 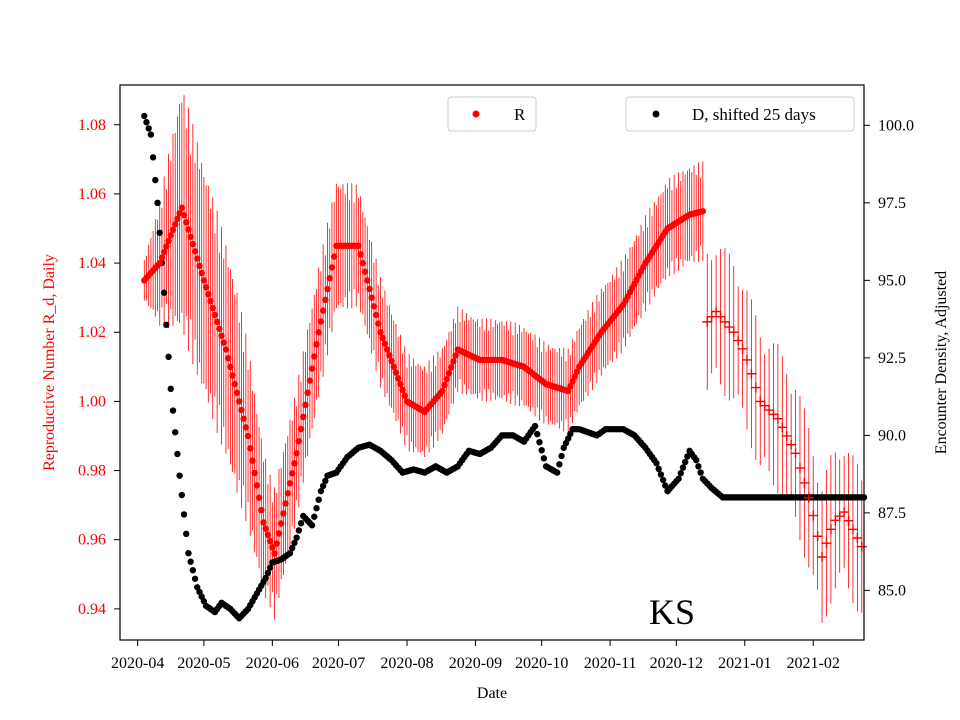 What do you see at coordinates (92, 263) in the screenshot?
I see `left-y-tick-label: 1.04` at bounding box center [92, 263].